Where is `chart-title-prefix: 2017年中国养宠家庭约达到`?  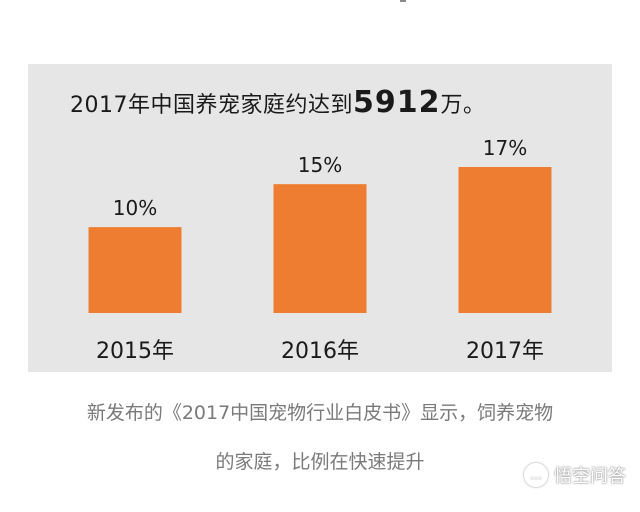
chart-title-prefix: 2017年中国养宠家庭约达到 is located at coordinates (211, 105).